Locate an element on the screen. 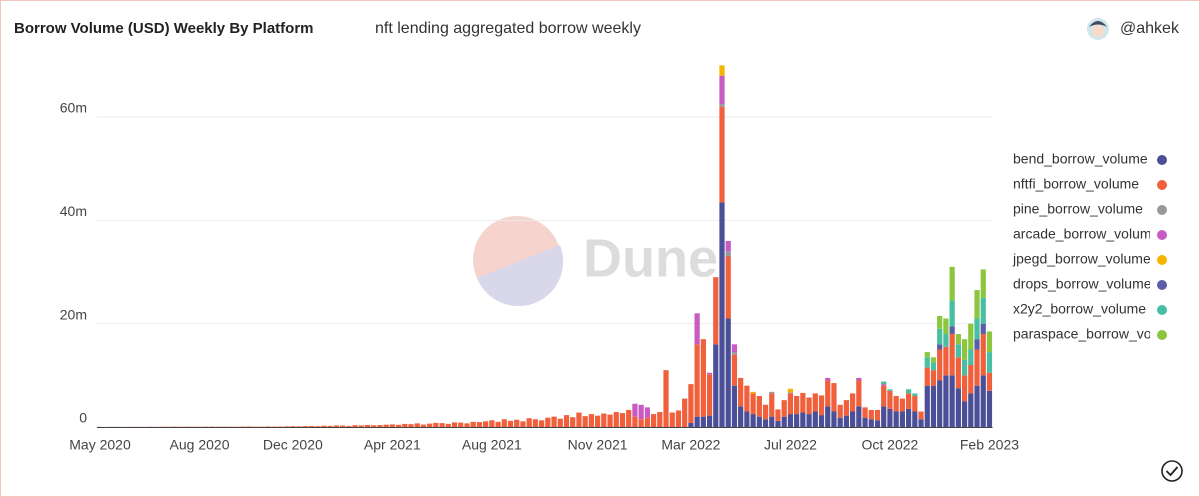 This screenshot has height=497, width=1200. y-tick-label: 20m is located at coordinates (73, 314).